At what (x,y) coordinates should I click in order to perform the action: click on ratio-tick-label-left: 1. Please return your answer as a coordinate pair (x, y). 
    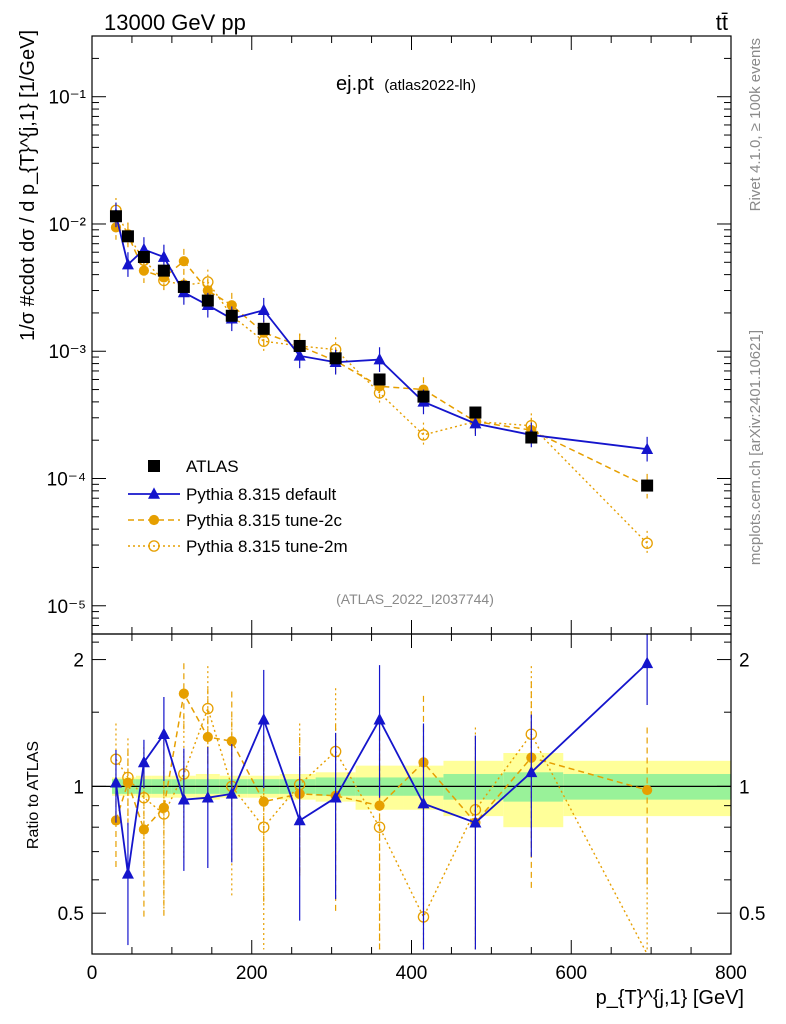
    Looking at the image, I should click on (78, 787).